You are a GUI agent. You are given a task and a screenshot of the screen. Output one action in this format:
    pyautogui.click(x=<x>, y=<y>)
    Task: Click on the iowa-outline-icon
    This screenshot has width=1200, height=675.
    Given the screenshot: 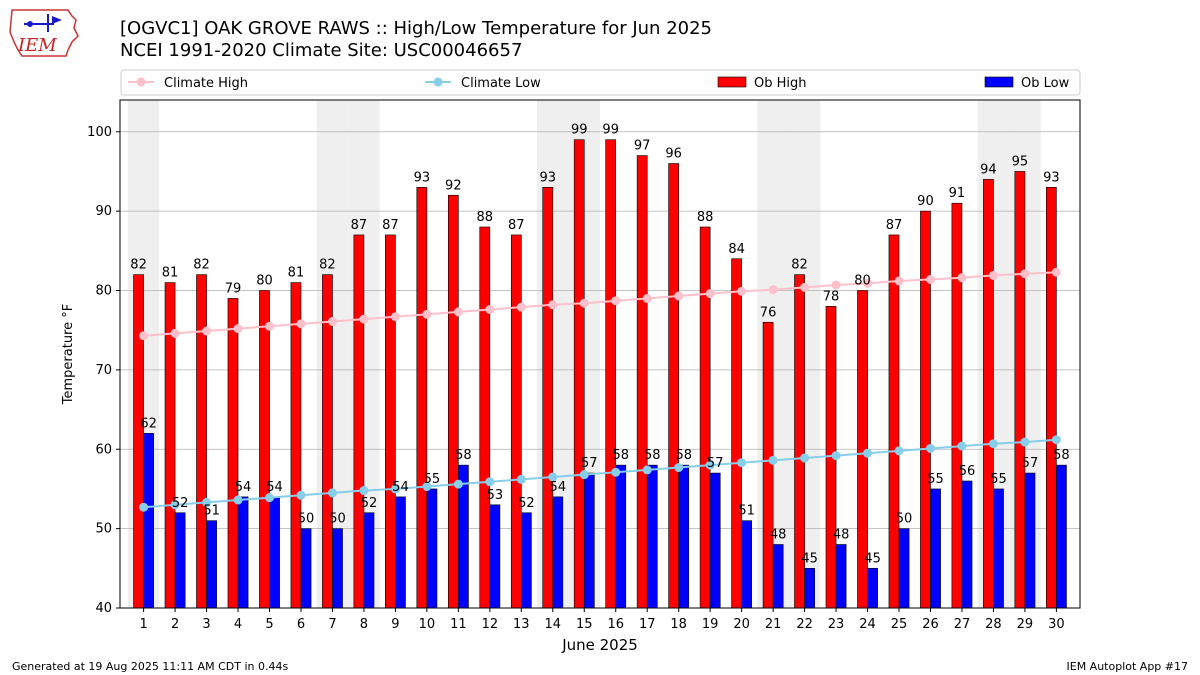 What is the action you would take?
    pyautogui.click(x=44, y=33)
    